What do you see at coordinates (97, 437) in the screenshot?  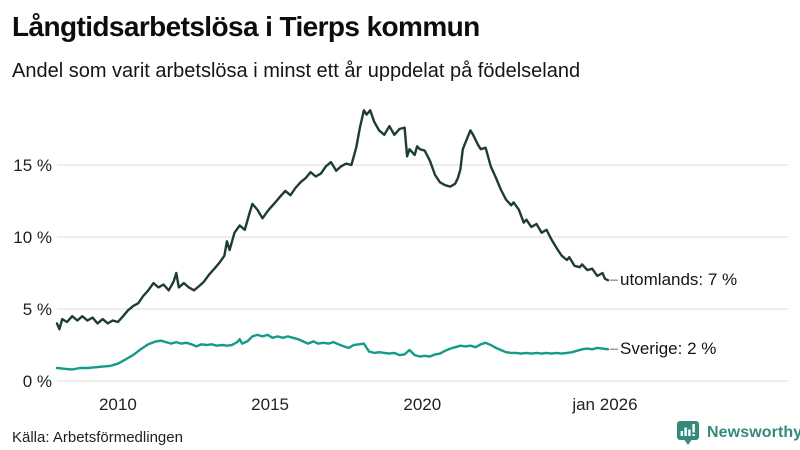 I see `source-note: Källa: Arbetsförmedlingen` at bounding box center [97, 437].